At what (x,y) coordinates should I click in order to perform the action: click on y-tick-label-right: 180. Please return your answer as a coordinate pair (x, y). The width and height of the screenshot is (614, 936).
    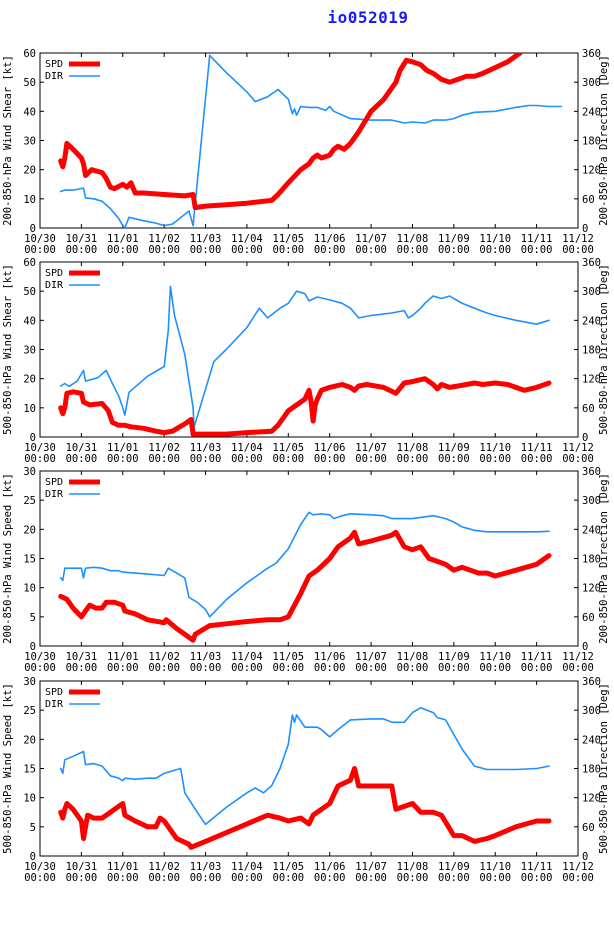
    Looking at the image, I should click on (591, 560).